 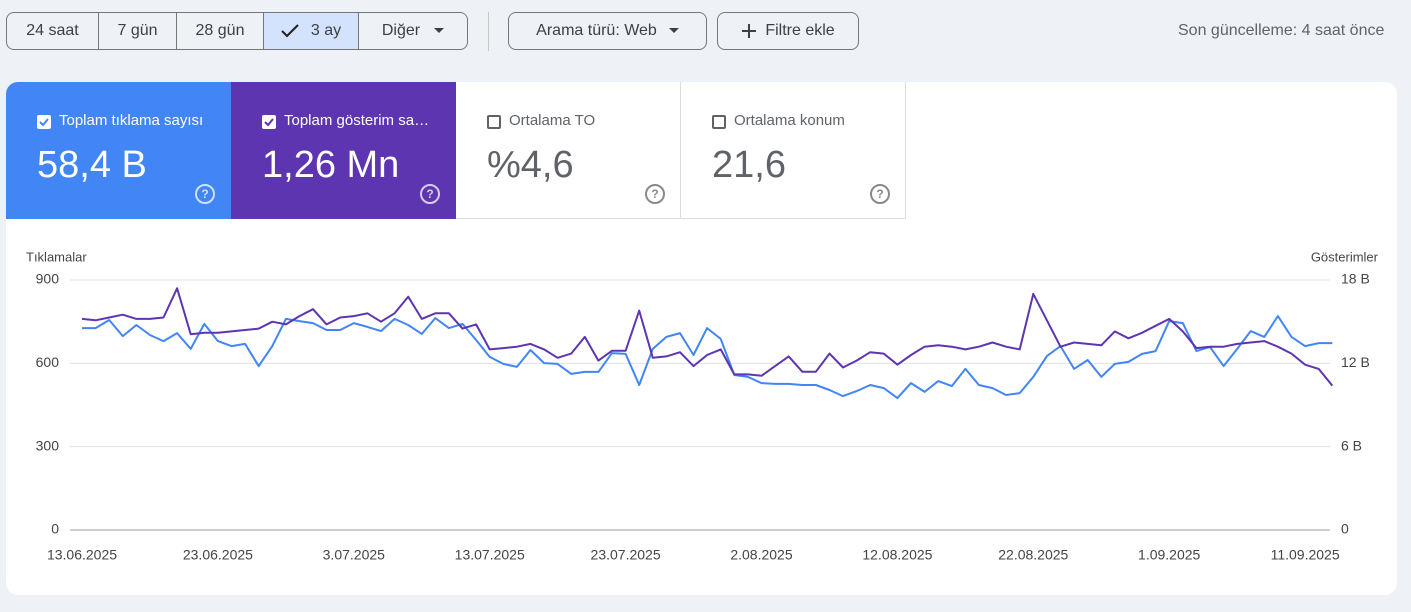 I want to click on metric-value: %4,6, so click(x=530, y=165).